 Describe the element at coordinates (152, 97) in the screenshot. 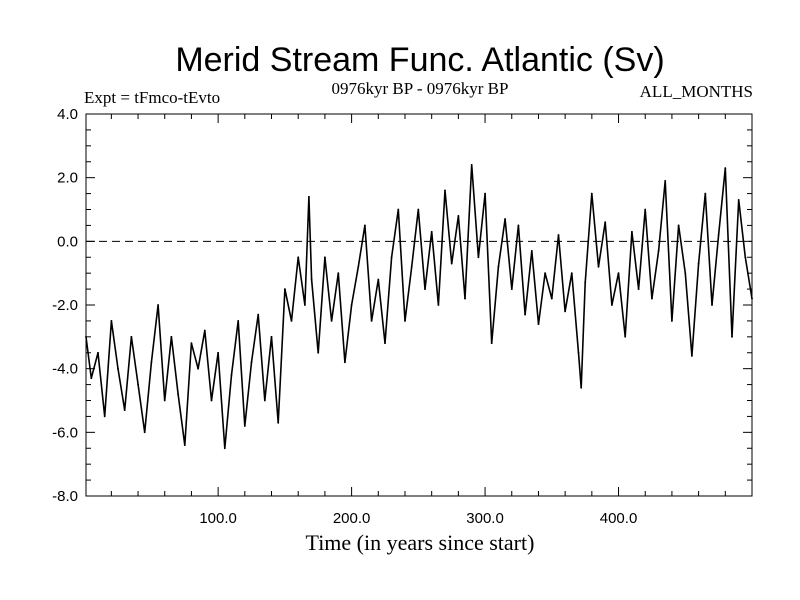

I see `subtitle-left: Expt = tFmco-tEvto` at that location.